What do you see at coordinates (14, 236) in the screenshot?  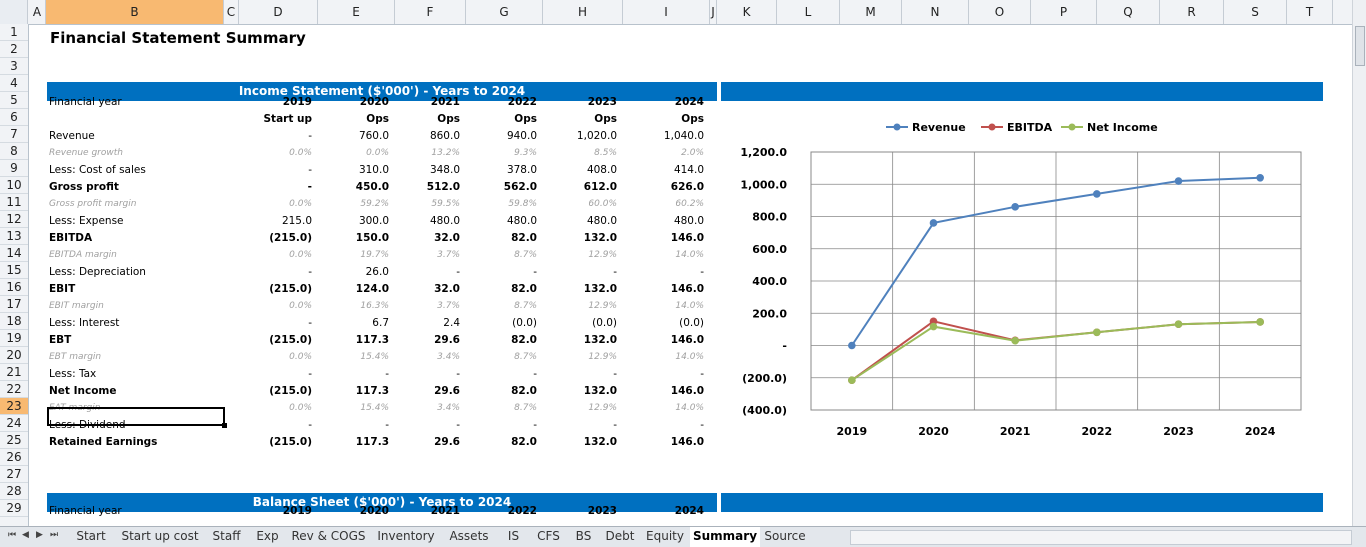 I see `row-header-13: 13` at bounding box center [14, 236].